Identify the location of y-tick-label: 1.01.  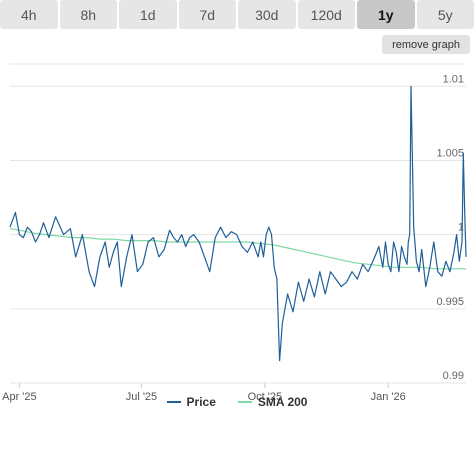
(453, 79).